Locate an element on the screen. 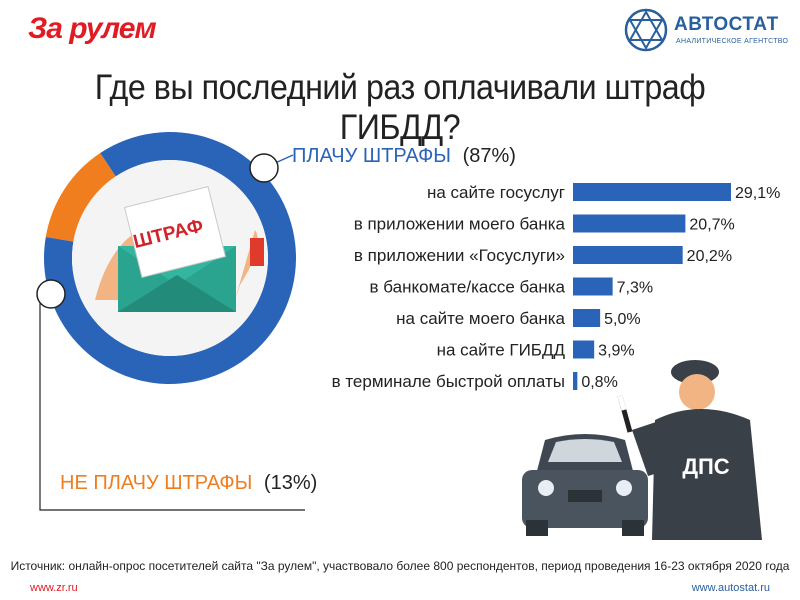 The width and height of the screenshot is (800, 600). bar-value-label: 5,0% is located at coordinates (622, 319).